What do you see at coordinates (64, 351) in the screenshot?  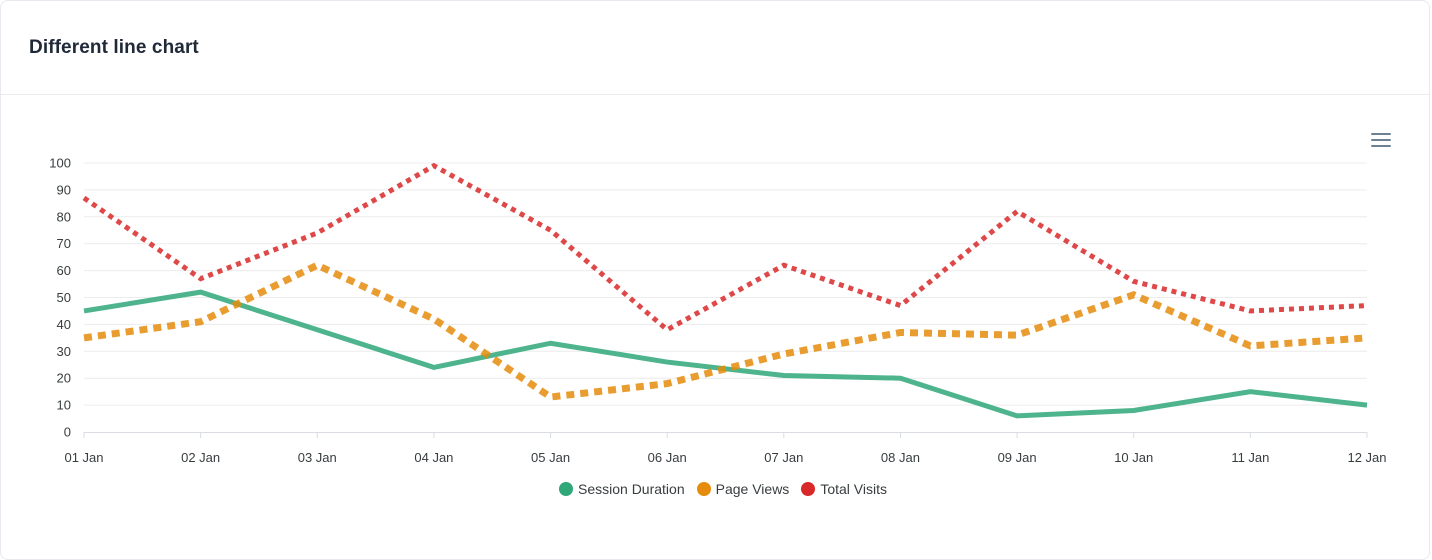 I see `y-tick-label: 30` at bounding box center [64, 351].